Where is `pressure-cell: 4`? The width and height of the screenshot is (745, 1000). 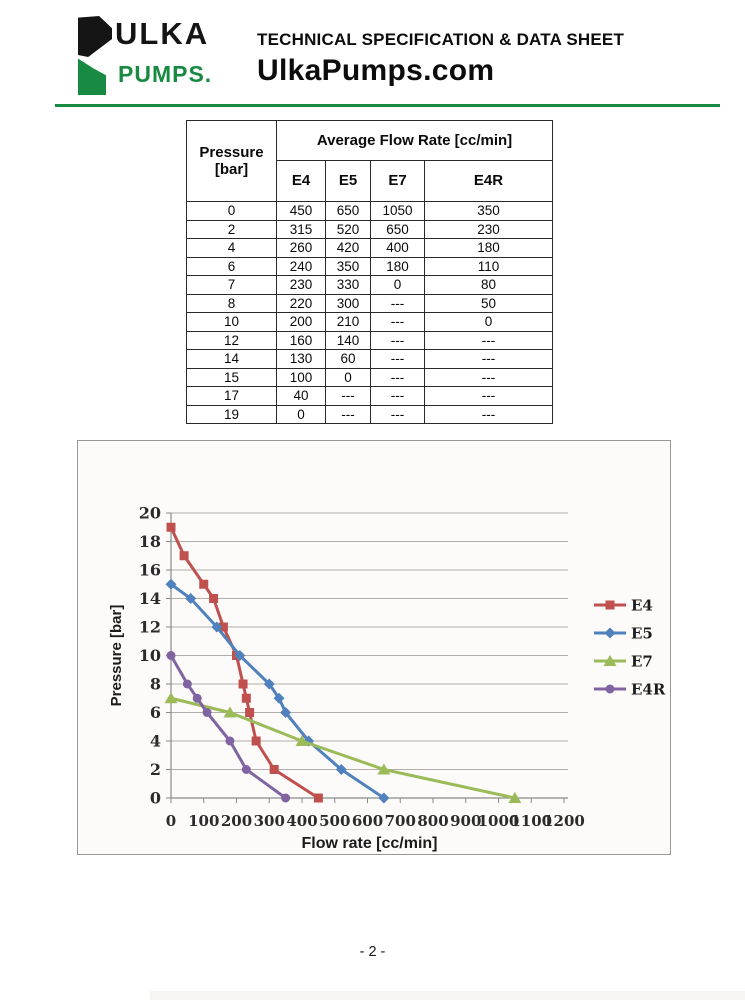 pressure-cell: 4 is located at coordinates (231, 248).